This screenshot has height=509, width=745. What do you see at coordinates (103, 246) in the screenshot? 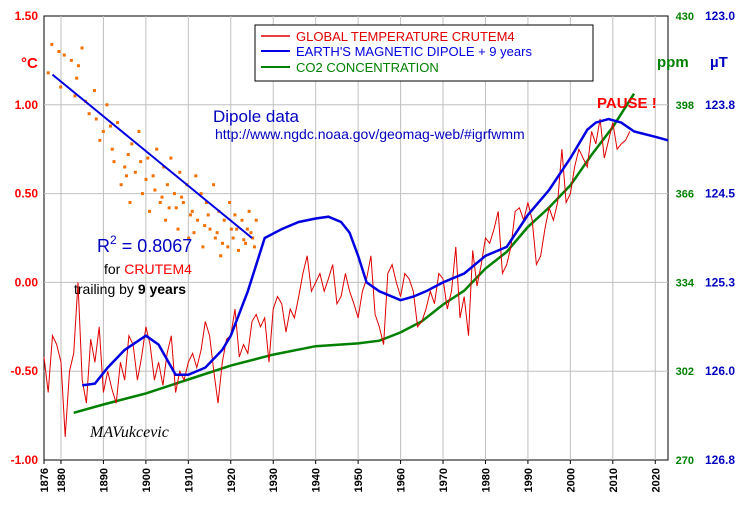
I see `r-squared-r: R` at bounding box center [103, 246].